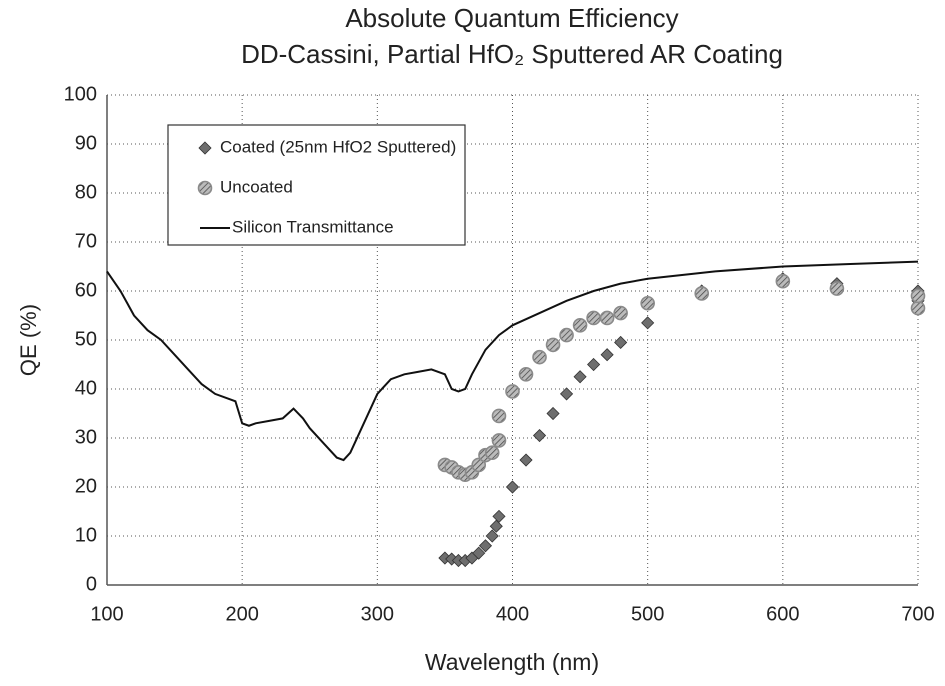 This screenshot has width=945, height=686. Describe the element at coordinates (86, 192) in the screenshot. I see `y-tick-label: 80` at that location.